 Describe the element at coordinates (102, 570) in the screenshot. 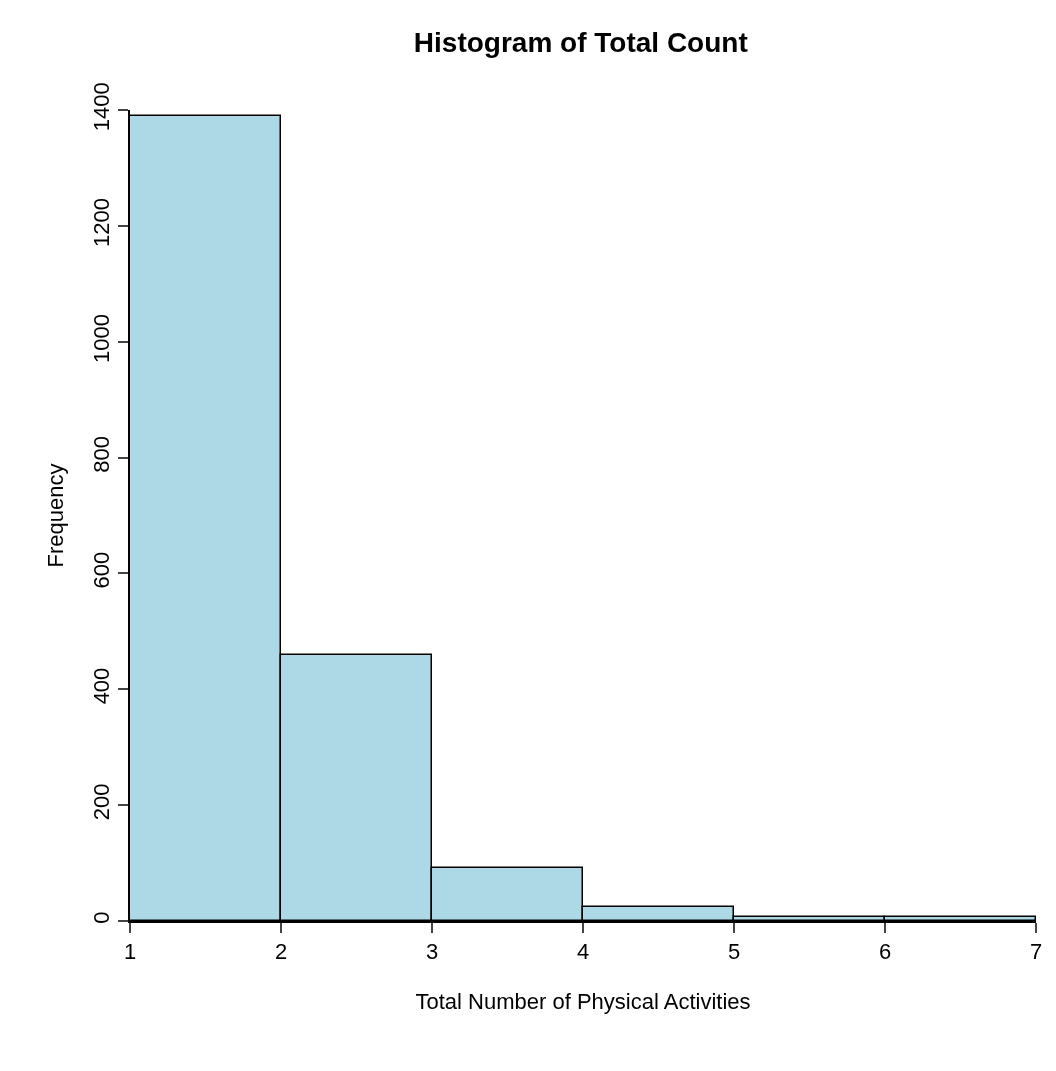

I see `y-tick-label: 600` at that location.